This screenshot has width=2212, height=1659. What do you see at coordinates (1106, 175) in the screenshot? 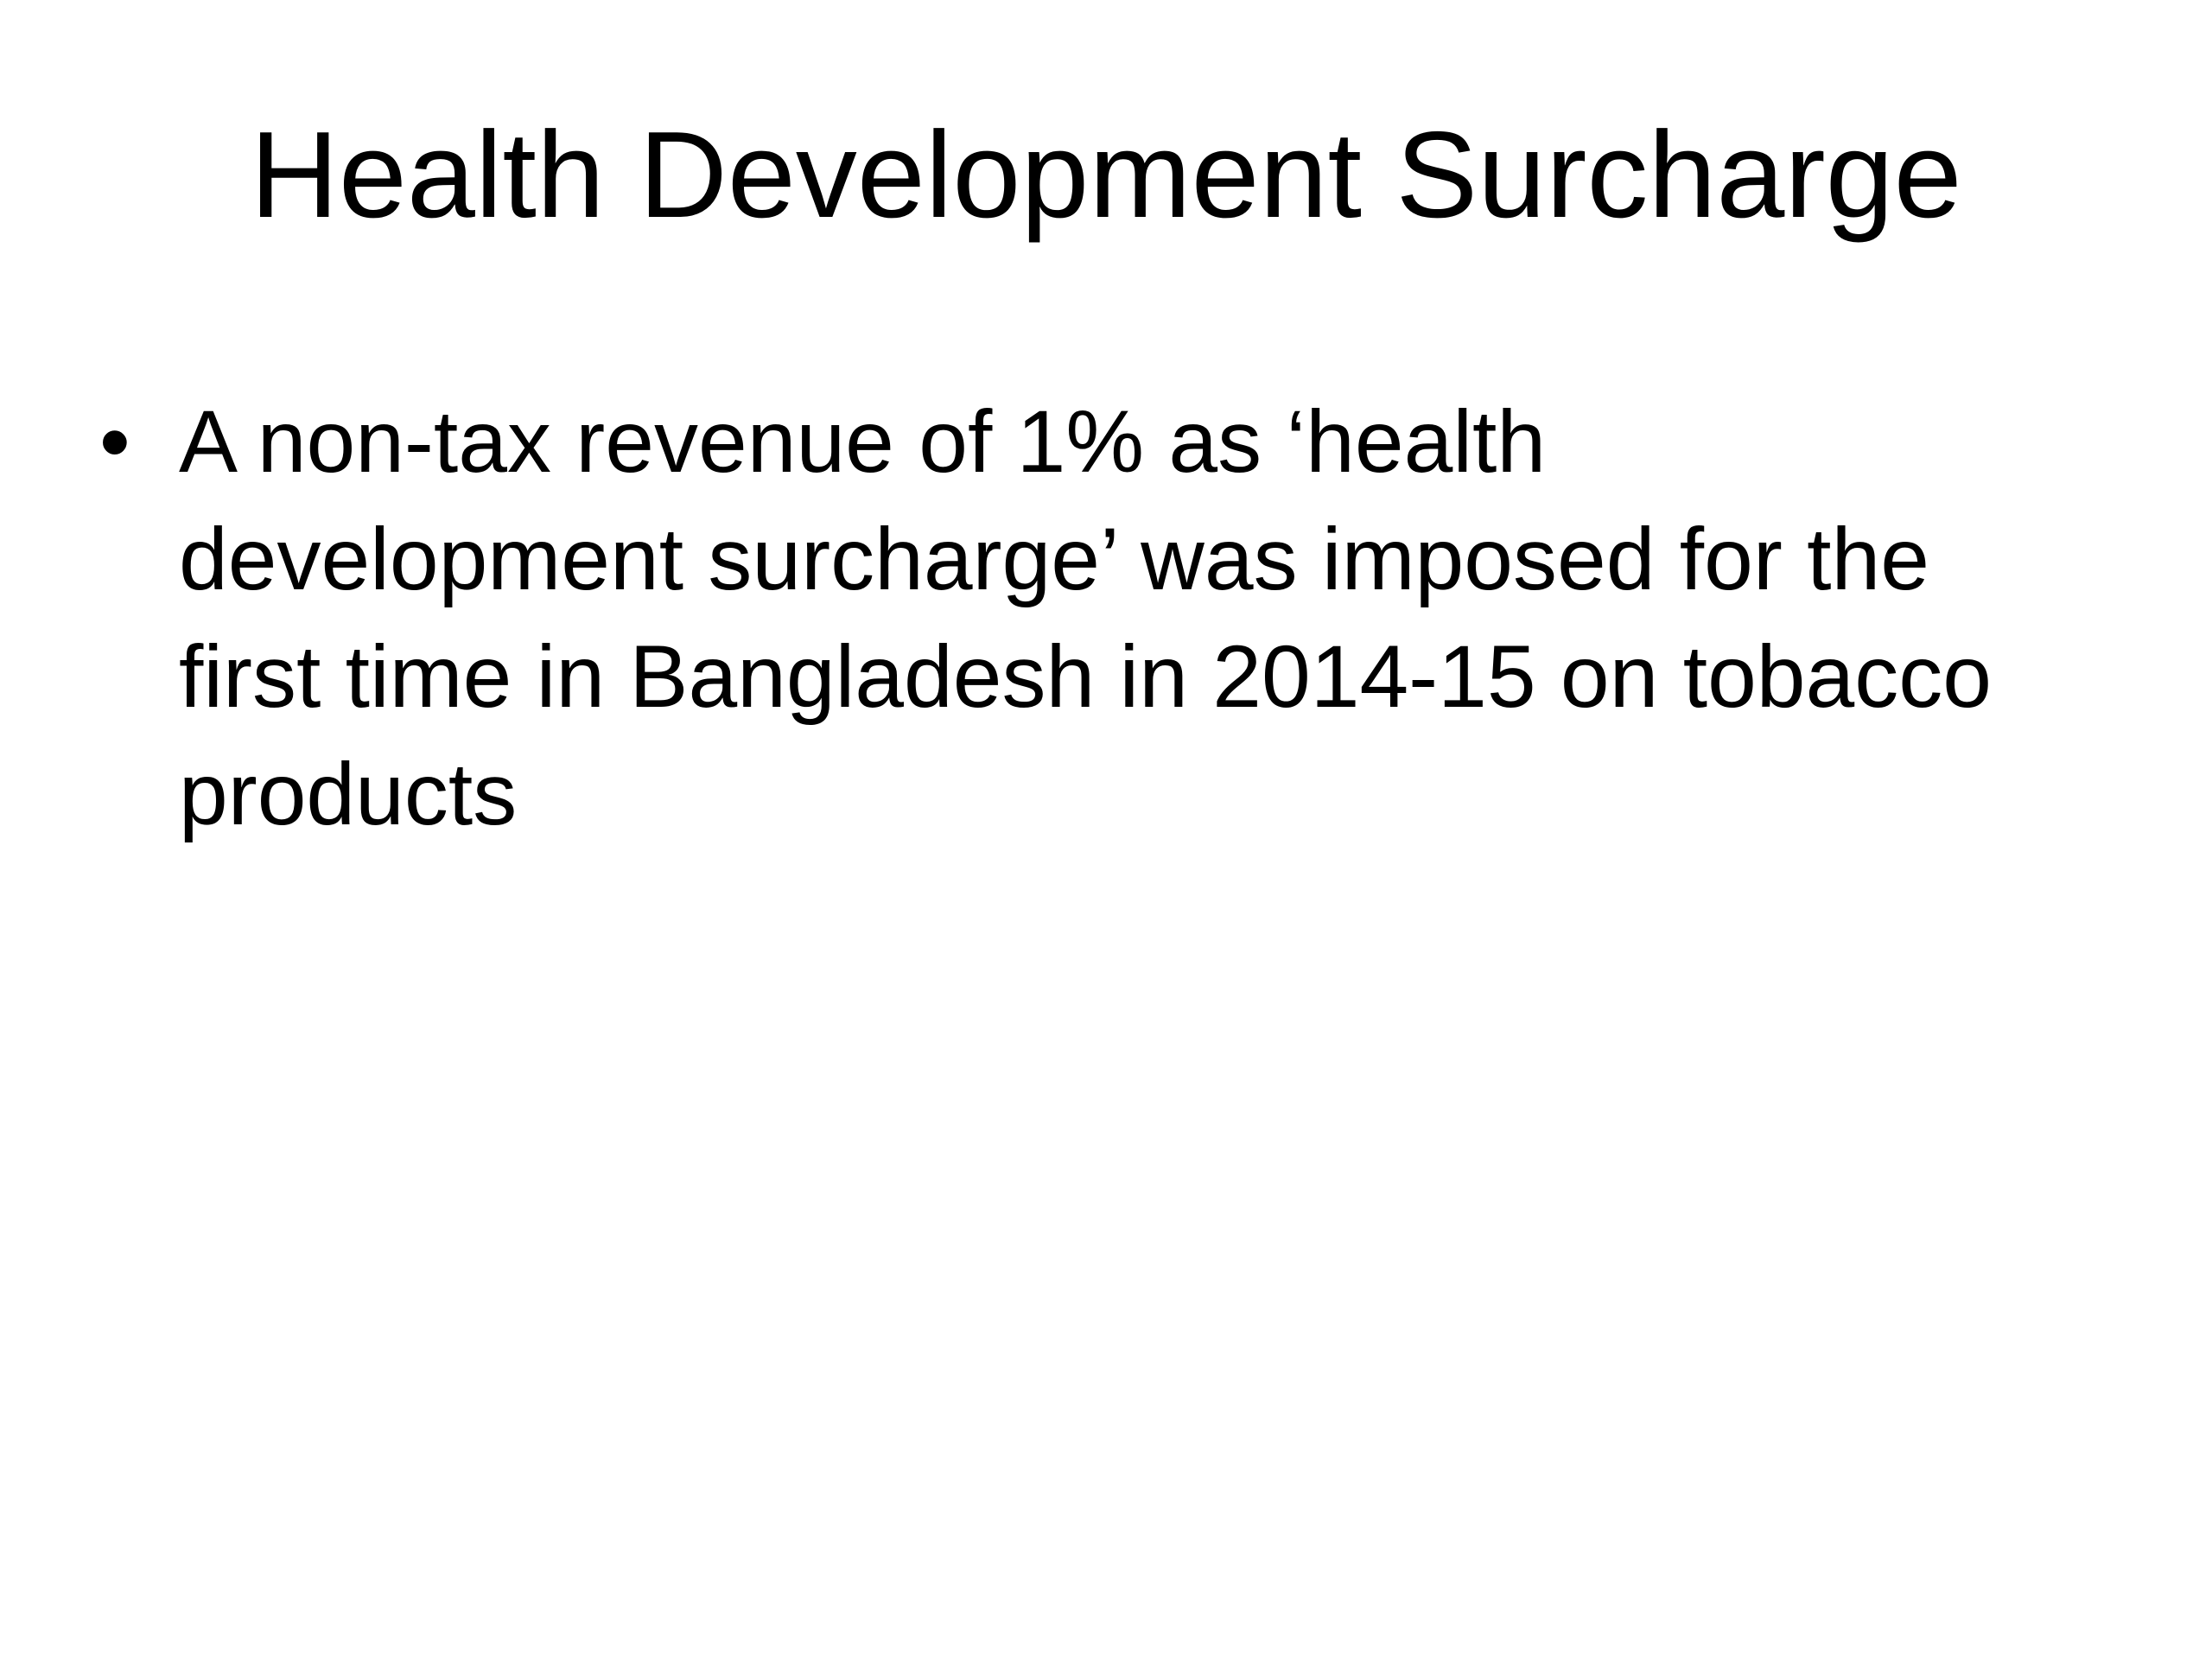
I see `slide-title: Health Development Surcharge` at bounding box center [1106, 175].